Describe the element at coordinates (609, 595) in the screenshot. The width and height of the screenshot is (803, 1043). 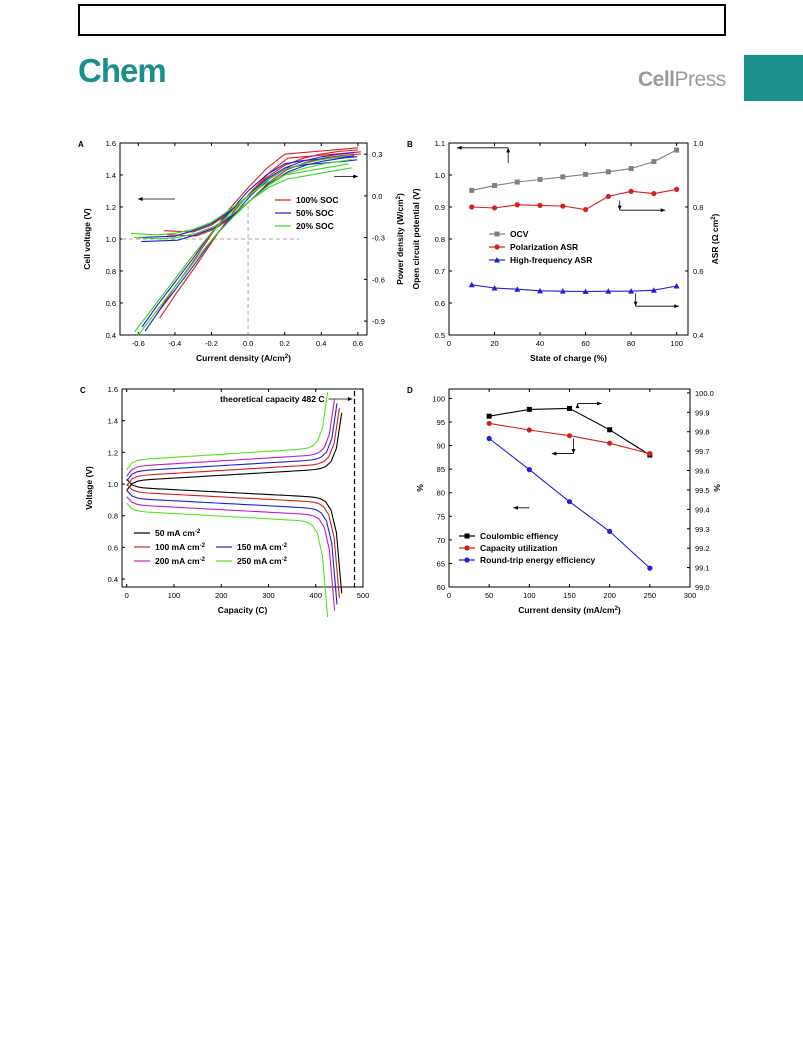
I see `x-tick-label: 200` at that location.